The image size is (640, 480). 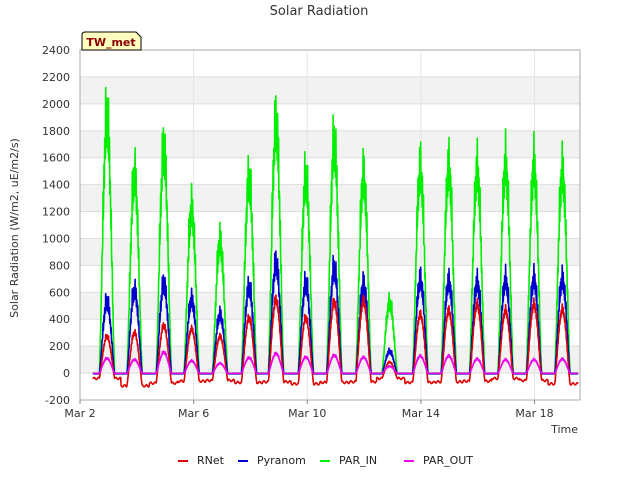 What do you see at coordinates (57, 400) in the screenshot?
I see `y-tick-label: -200` at bounding box center [57, 400].